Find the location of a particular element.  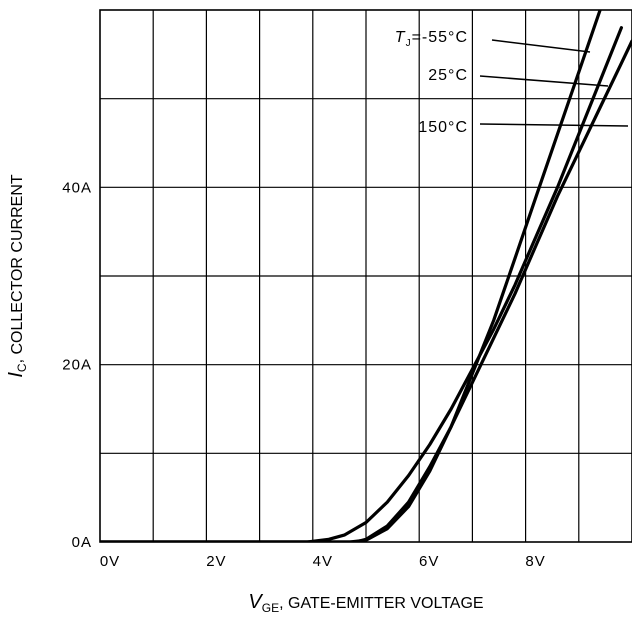

y-axis-title: IC, COLLECTOR CURRENT is located at coordinates (17, 276).